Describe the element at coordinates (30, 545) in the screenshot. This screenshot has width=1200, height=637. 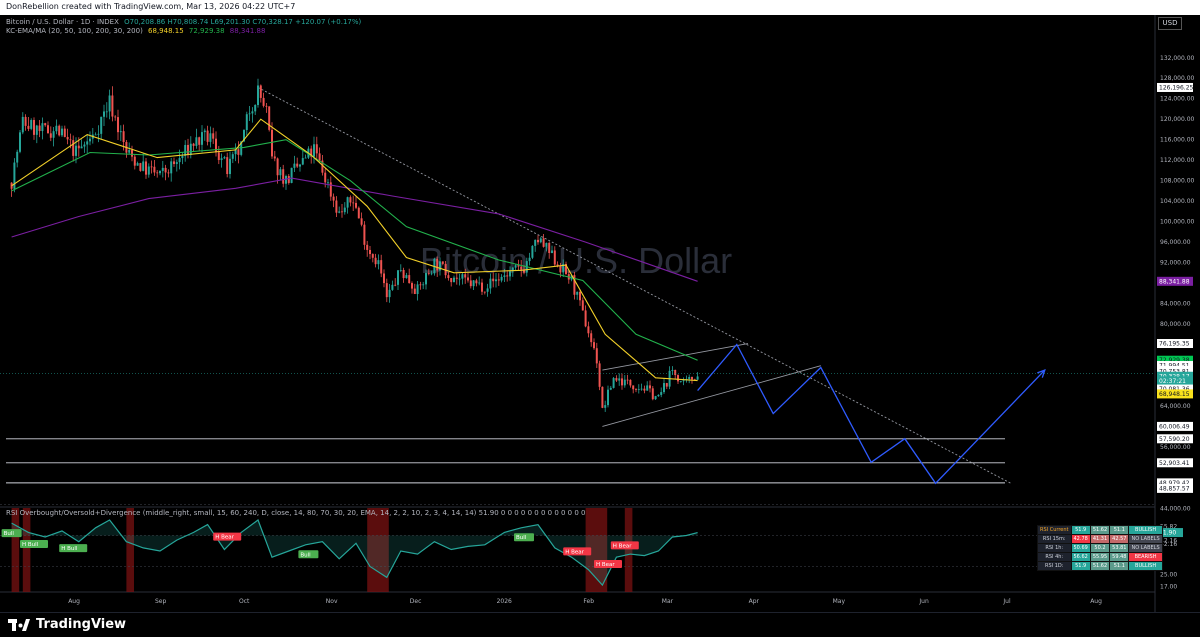
I see `rsi-signal-label: H Bull` at that location.